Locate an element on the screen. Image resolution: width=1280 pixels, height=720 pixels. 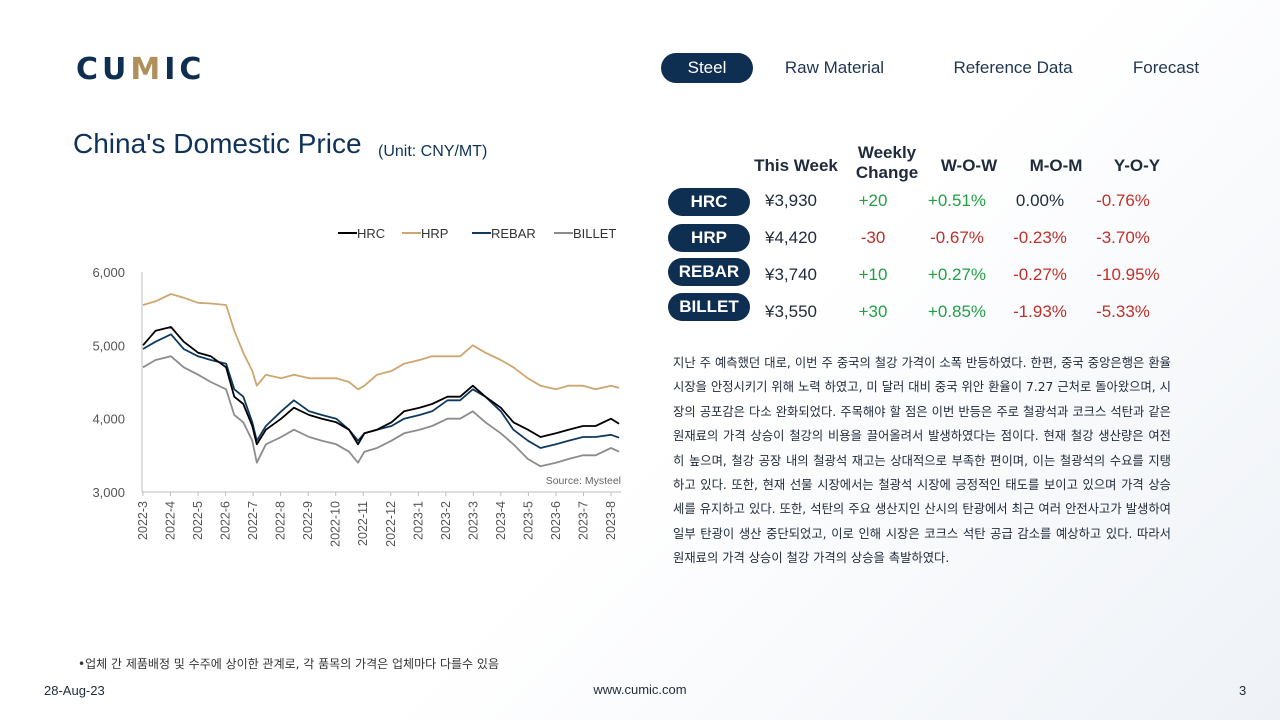
x-tick-label: 2022-12 is located at coordinates (391, 524).